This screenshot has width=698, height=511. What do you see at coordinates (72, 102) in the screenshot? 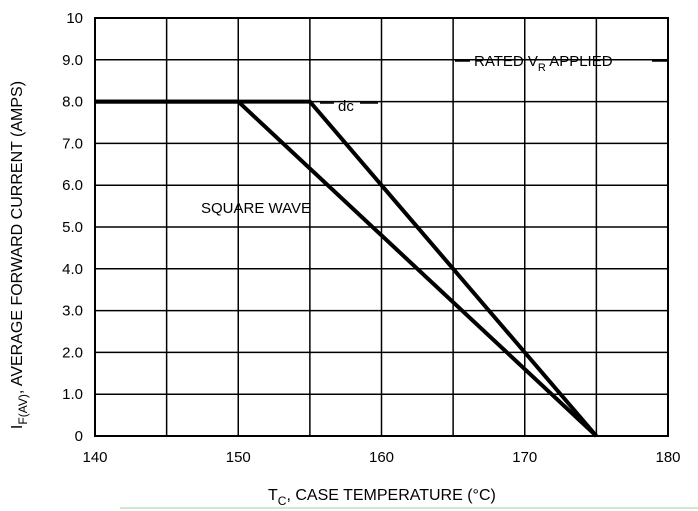
I see `y-tick-label: 8.0` at bounding box center [72, 102].